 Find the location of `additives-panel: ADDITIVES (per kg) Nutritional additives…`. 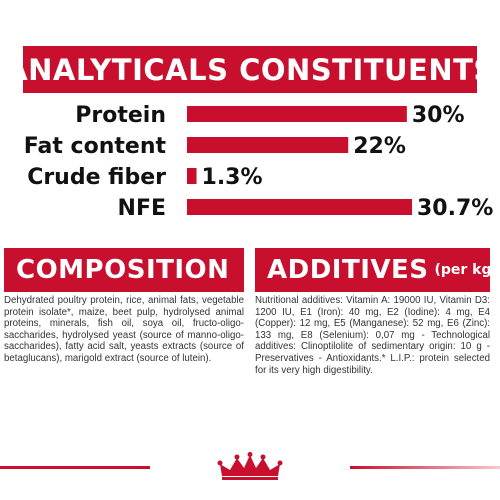

additives-panel: ADDITIVES (per kg) Nutritional additives… is located at coordinates (376, 312).